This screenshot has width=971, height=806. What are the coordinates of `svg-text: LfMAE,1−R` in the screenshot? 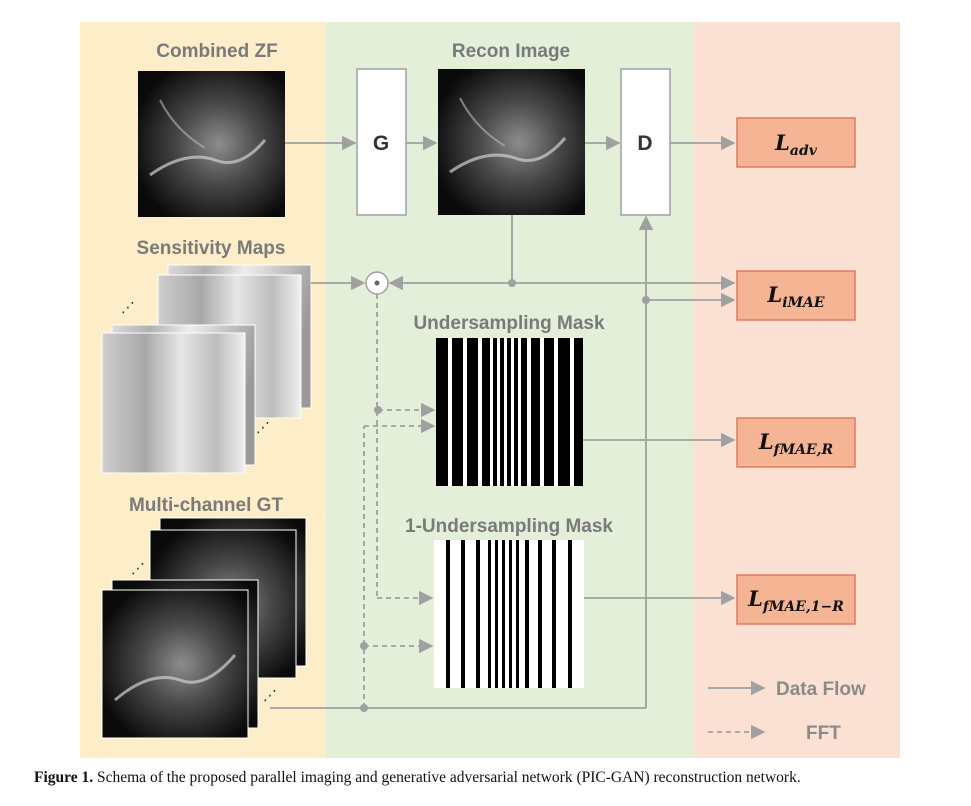 It's located at (795, 600).